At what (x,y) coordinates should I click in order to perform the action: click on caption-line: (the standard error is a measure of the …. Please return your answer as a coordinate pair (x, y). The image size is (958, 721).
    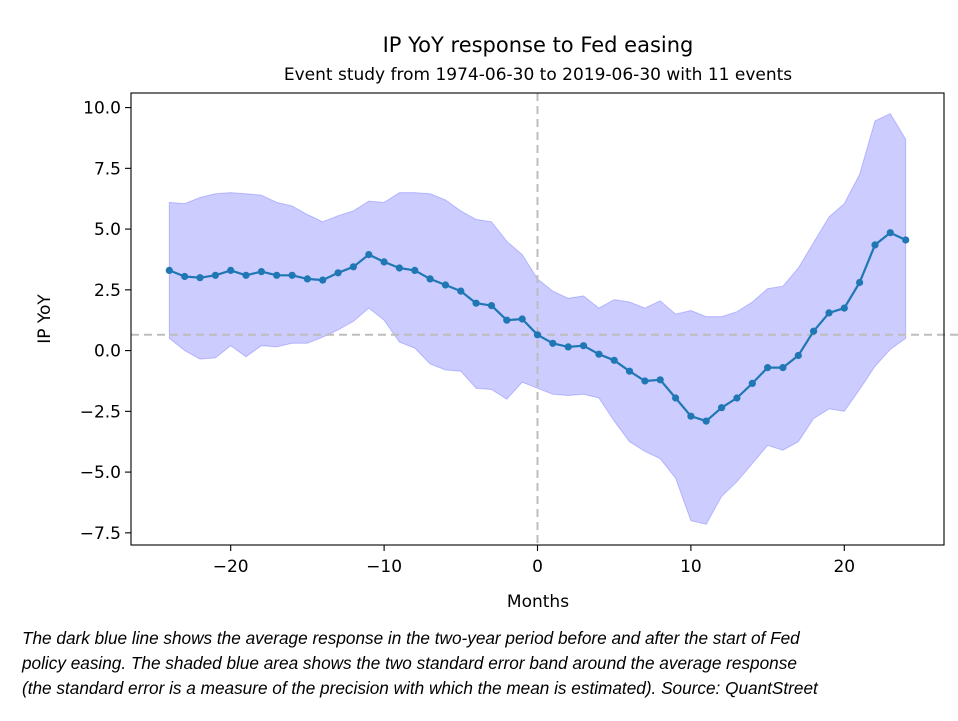
    Looking at the image, I should click on (420, 688).